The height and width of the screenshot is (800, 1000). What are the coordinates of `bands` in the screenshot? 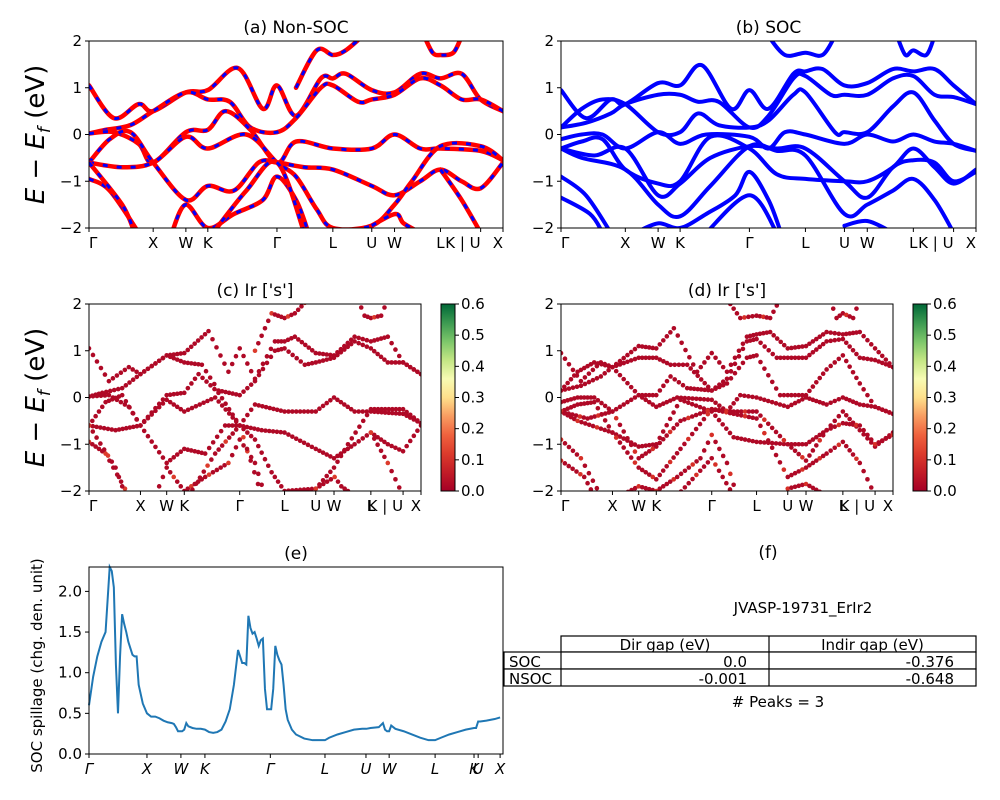 It's located at (768, 134).